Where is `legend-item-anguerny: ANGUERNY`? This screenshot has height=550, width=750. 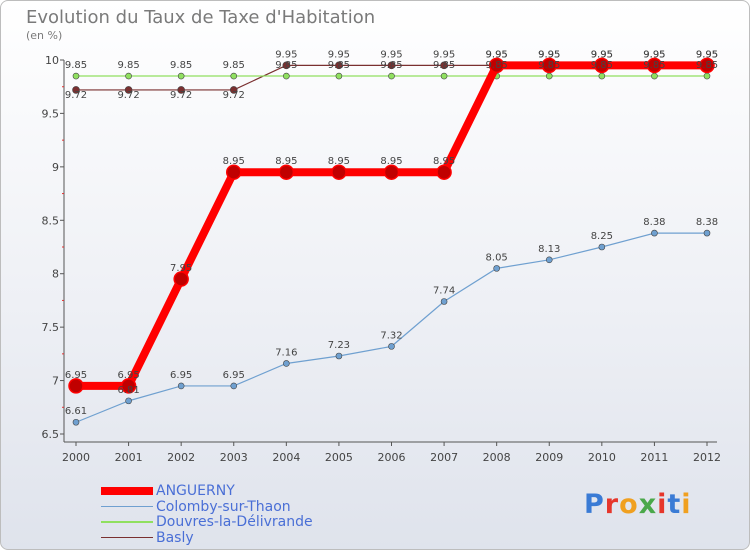 legend-item-anguerny: ANGUERNY is located at coordinates (168, 491).